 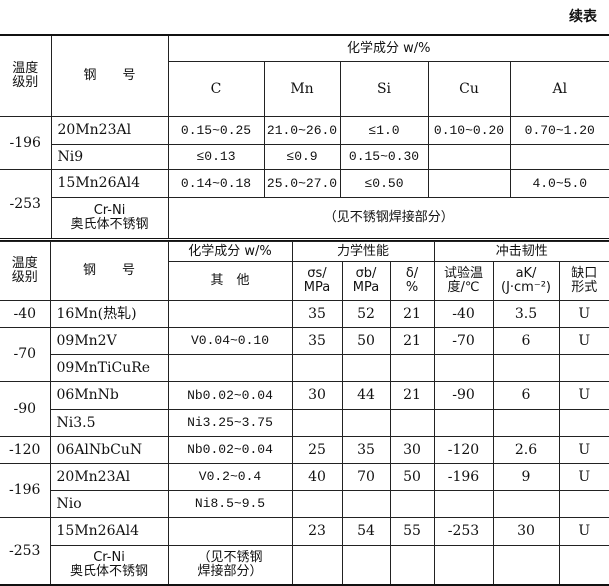 I want to click on table-row: -196 20Mn23Al V0.2~0.4 40 70 50 -196 9 U, so click(x=304, y=490).